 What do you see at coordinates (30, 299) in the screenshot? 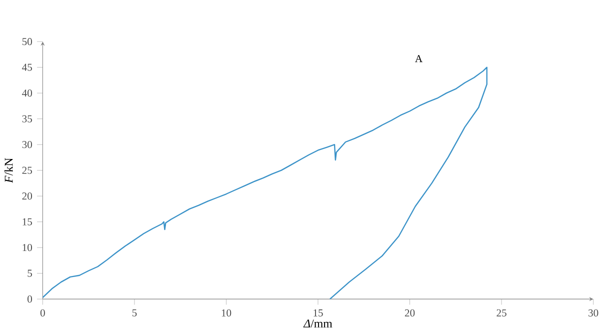
I see `y-tick-label: 0` at bounding box center [30, 299].